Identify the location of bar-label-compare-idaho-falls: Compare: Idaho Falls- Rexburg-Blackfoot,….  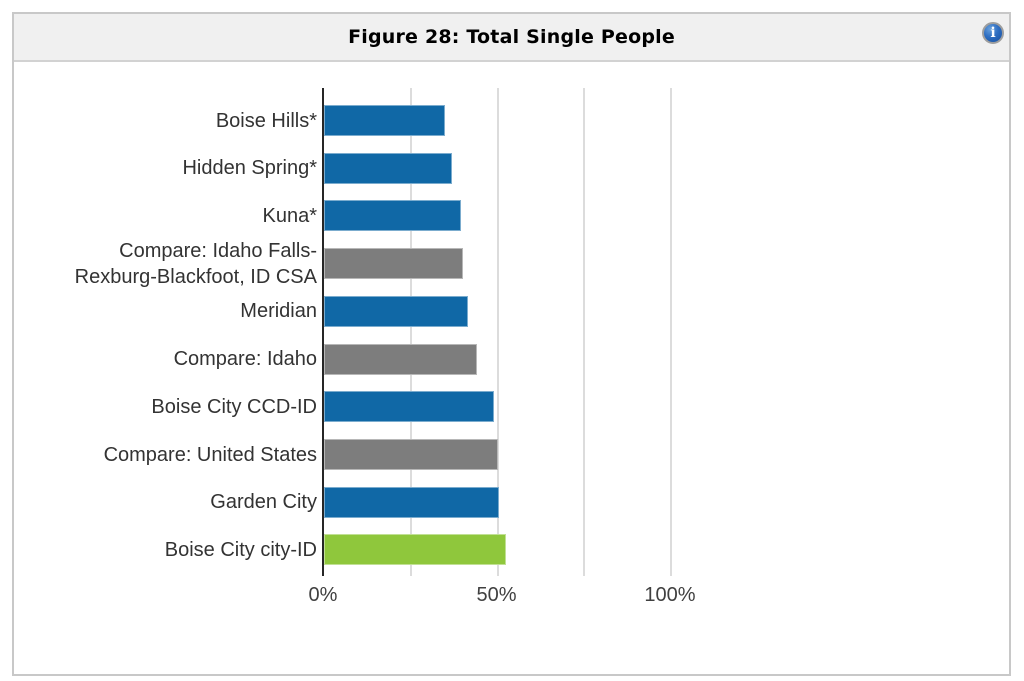
(195, 263).